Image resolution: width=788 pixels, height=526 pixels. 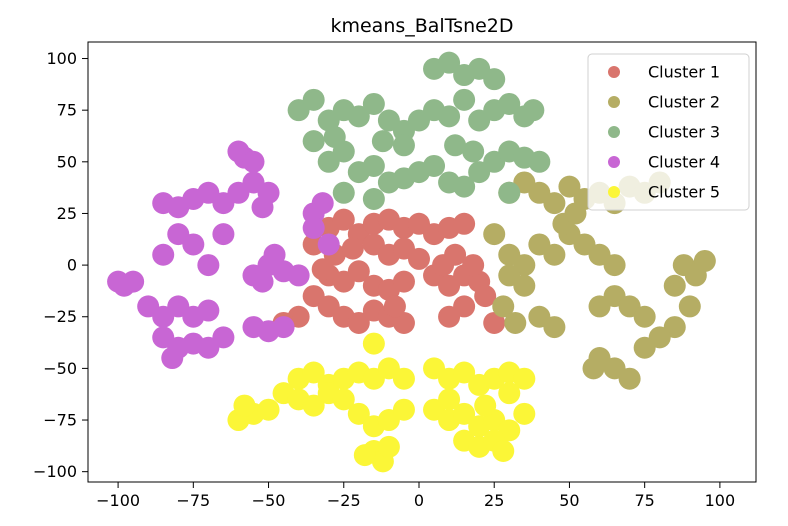 What do you see at coordinates (569, 500) in the screenshot?
I see `x-tick-label: 50` at bounding box center [569, 500].